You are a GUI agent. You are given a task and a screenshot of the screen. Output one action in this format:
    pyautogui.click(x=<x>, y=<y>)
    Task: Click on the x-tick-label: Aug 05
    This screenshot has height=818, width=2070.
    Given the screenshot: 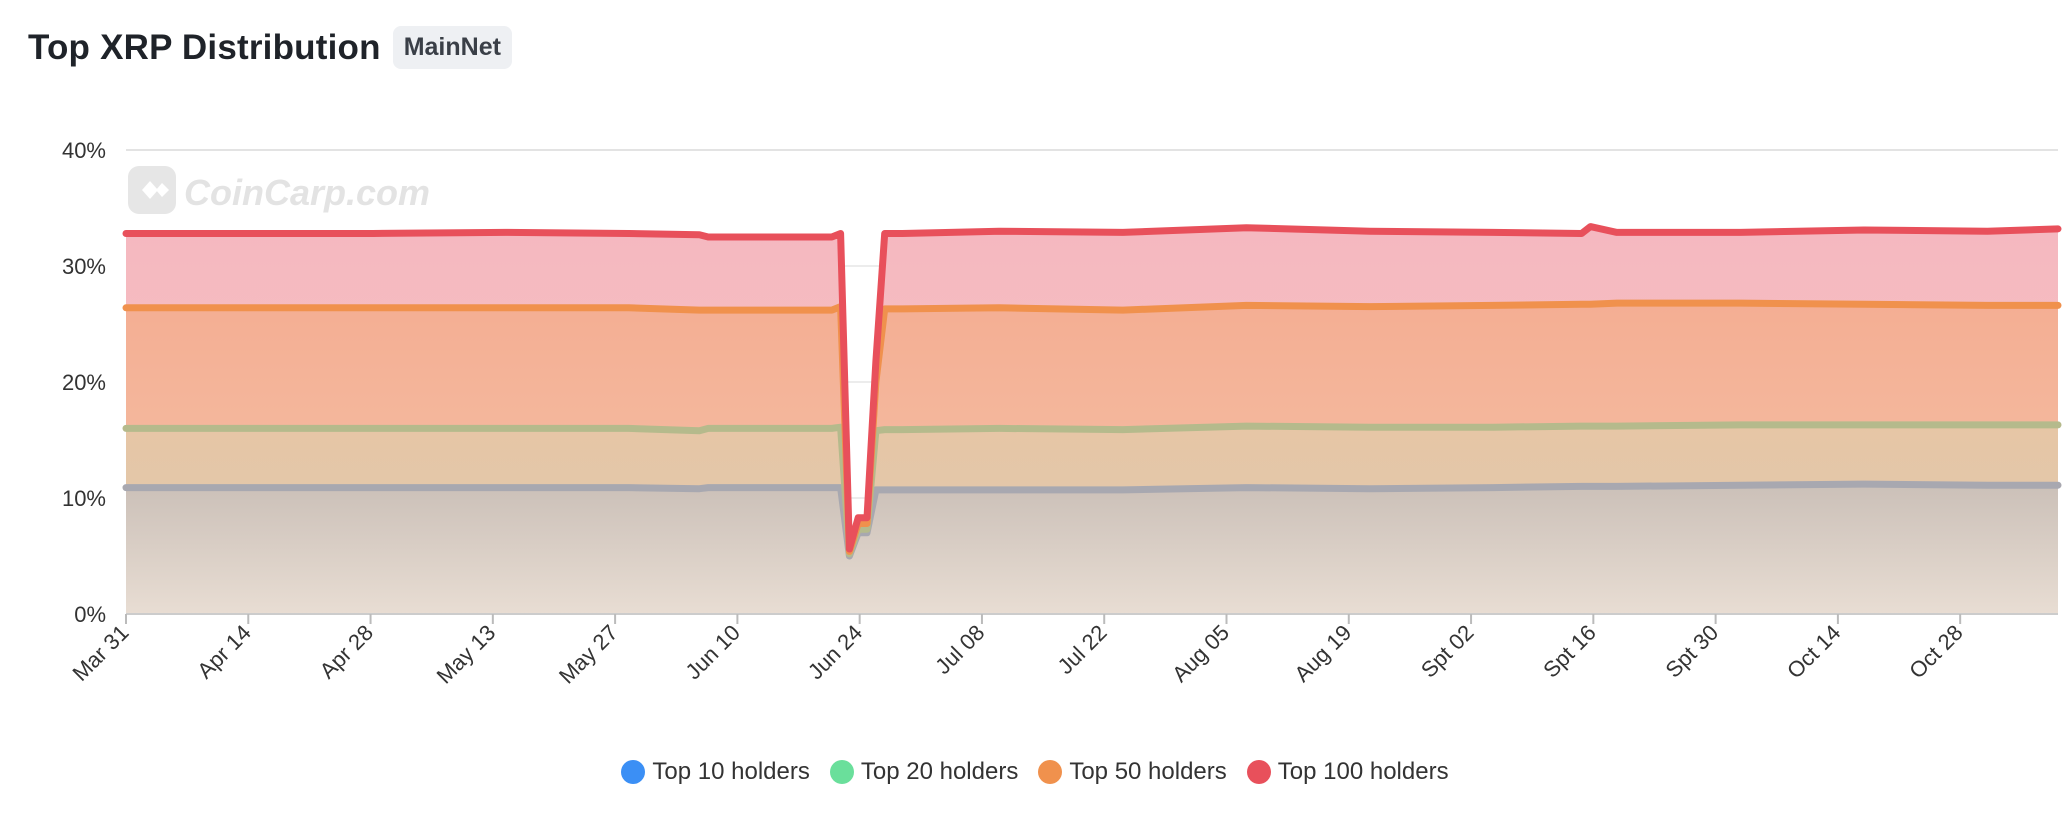 What is the action you would take?
    pyautogui.click(x=1200, y=653)
    